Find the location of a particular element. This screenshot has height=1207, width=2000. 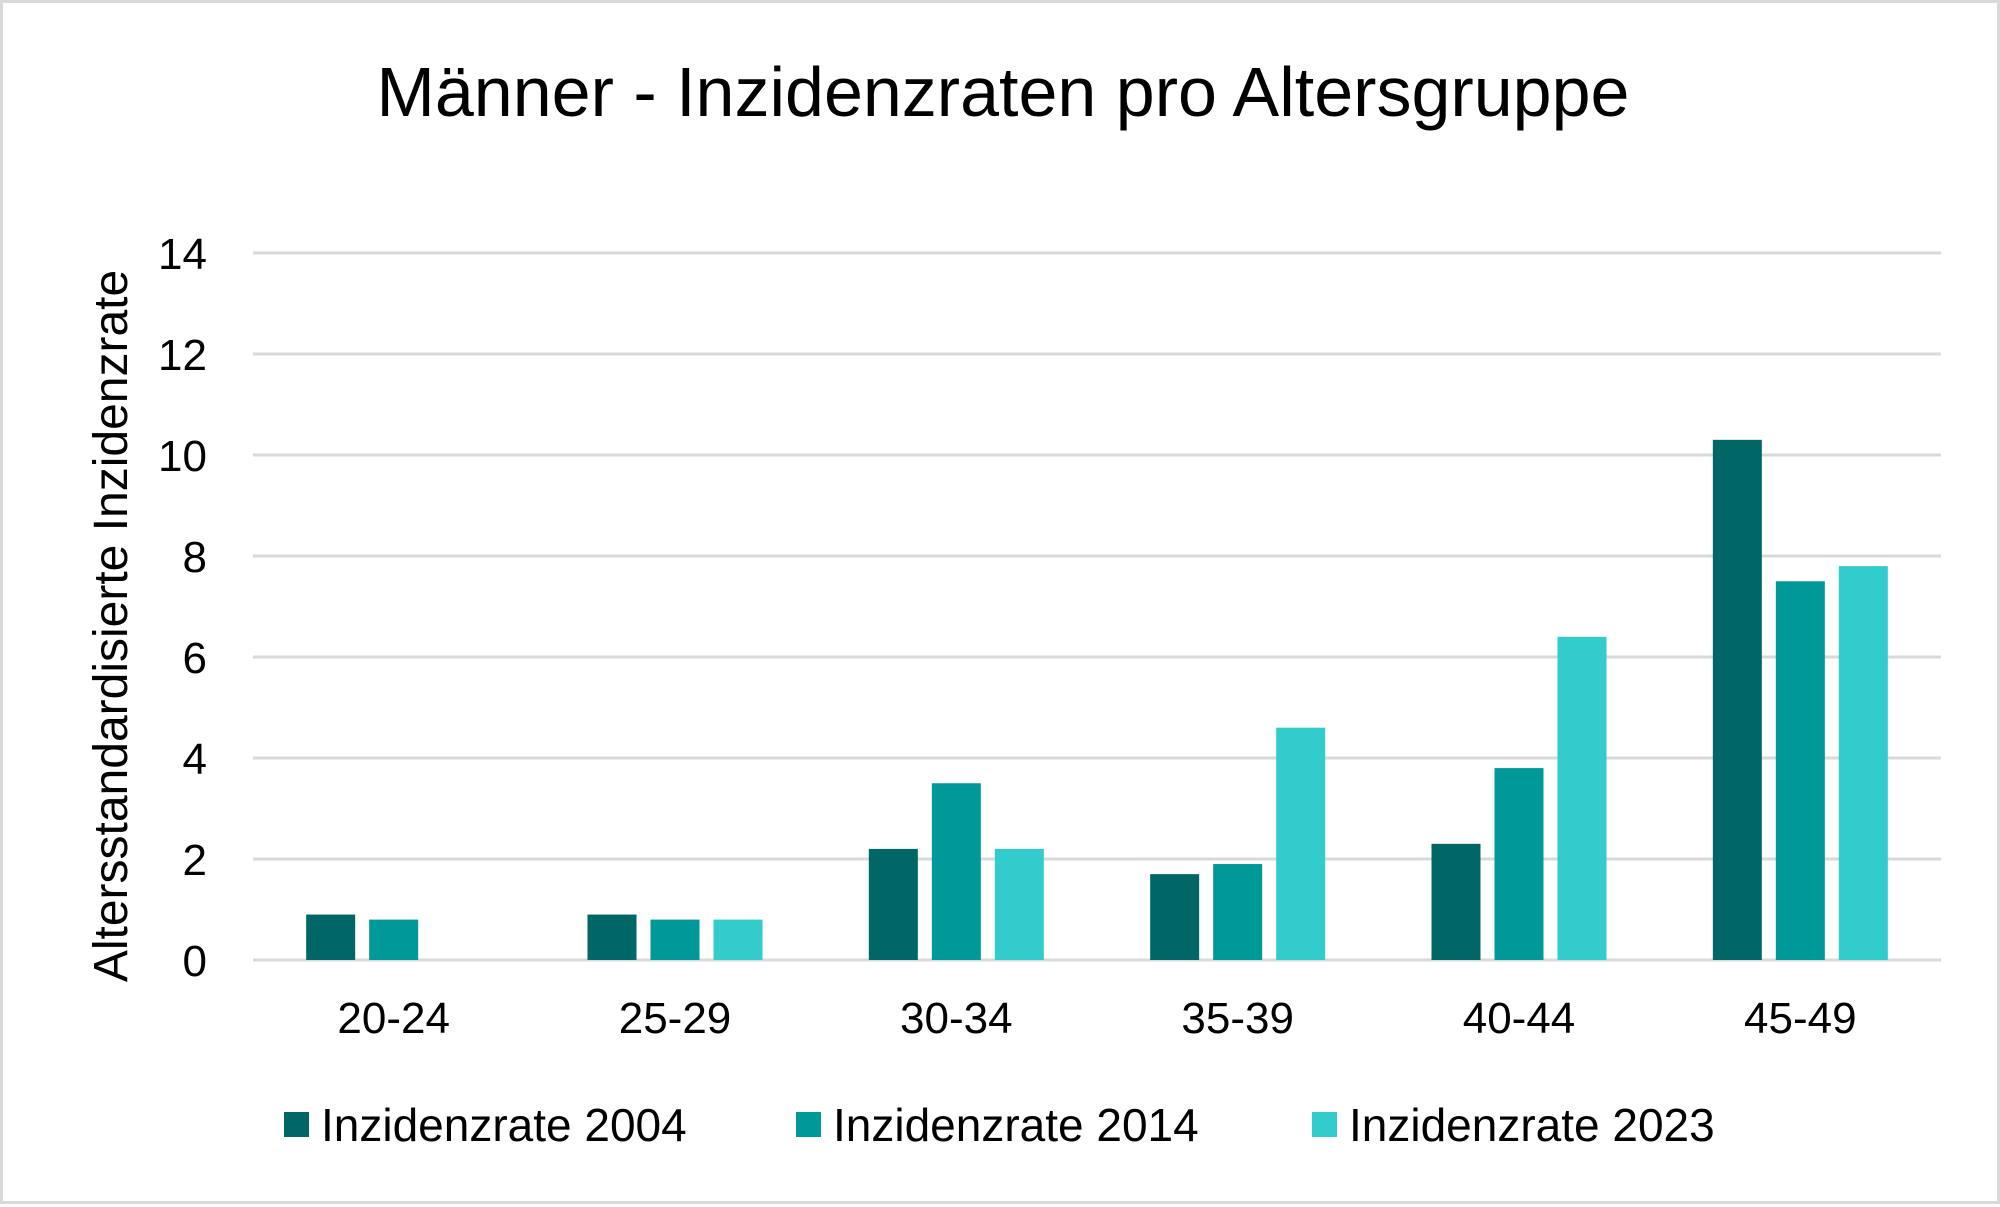

x-tick-label: 30-34 is located at coordinates (956, 1018).